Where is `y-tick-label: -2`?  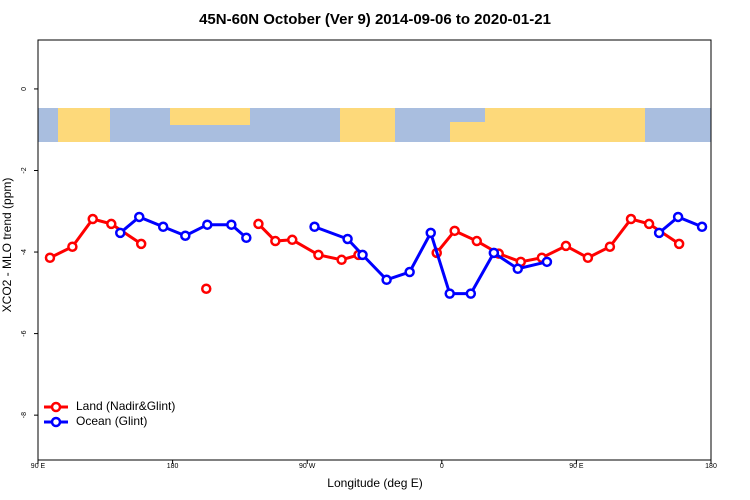 y-tick-label: -2 is located at coordinates (24, 170).